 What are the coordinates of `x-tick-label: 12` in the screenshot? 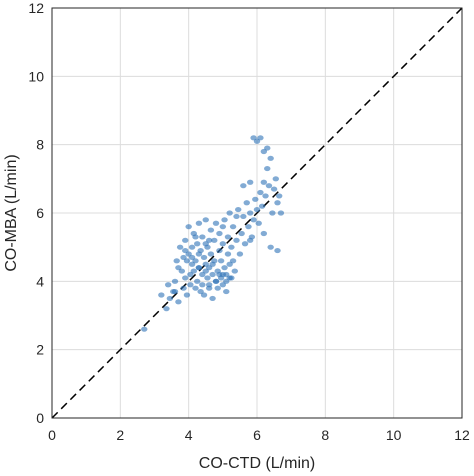 It's located at (462, 435).